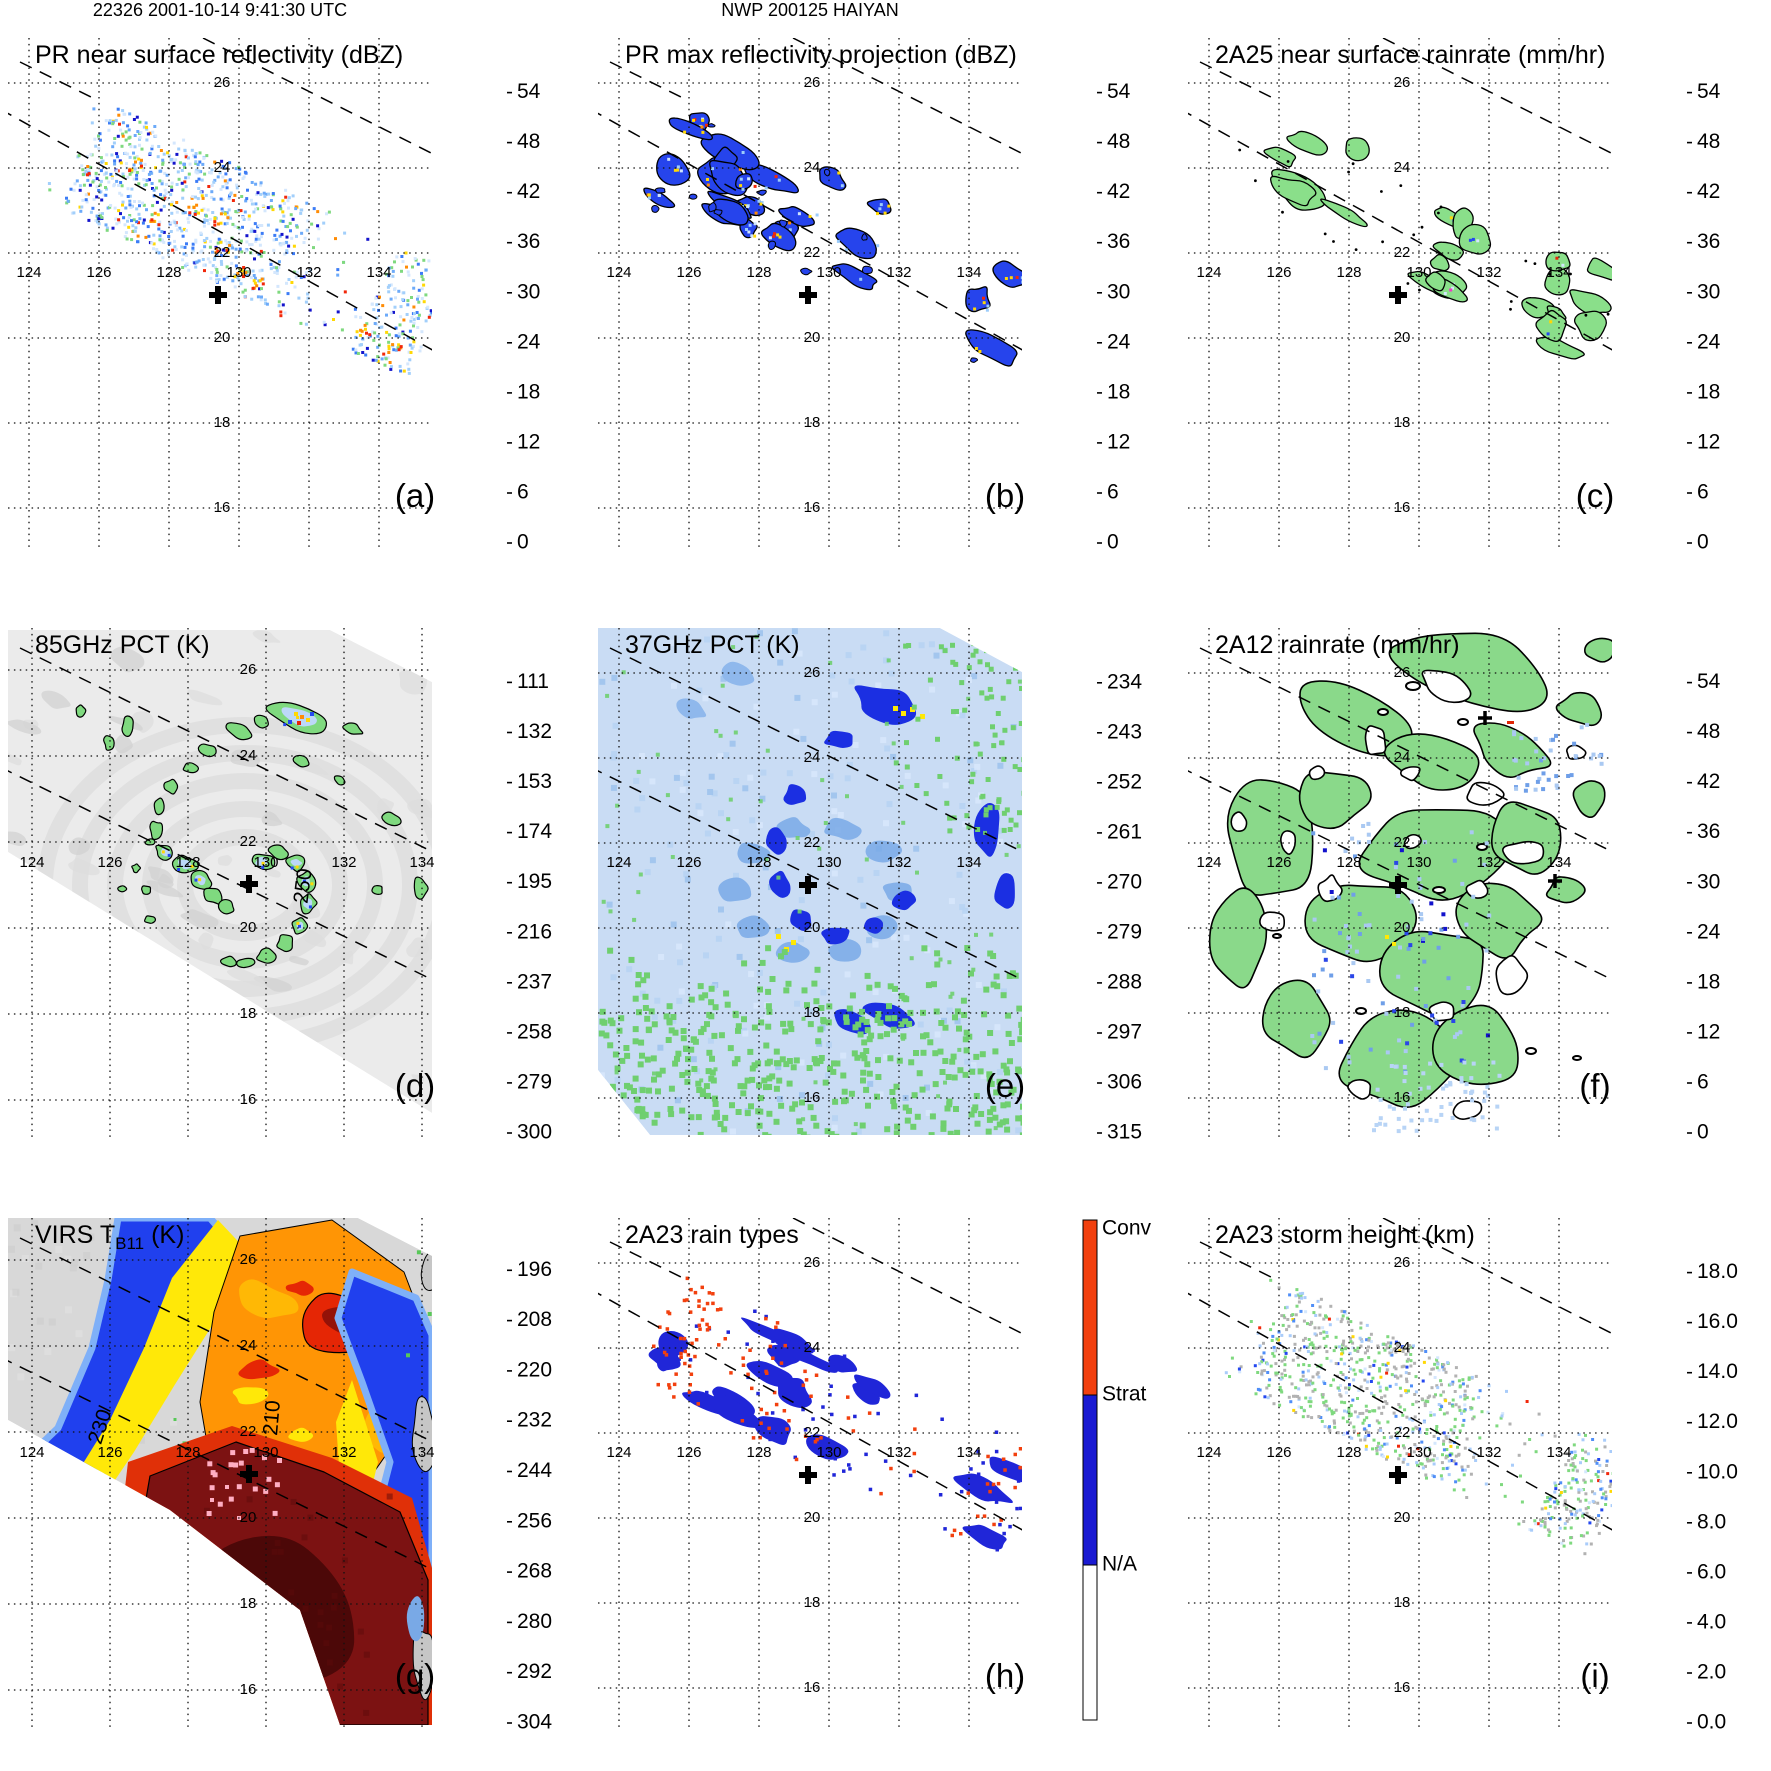  What do you see at coordinates (1712, 1497) in the screenshot?
I see `colorbar: 18.016.014.012.010.08.06.04.02.00.0` at bounding box center [1712, 1497].